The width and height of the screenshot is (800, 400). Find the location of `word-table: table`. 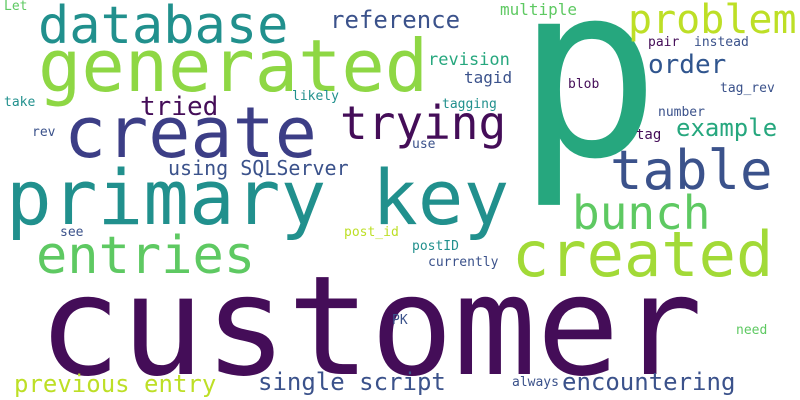

word-table: table is located at coordinates (691, 170).